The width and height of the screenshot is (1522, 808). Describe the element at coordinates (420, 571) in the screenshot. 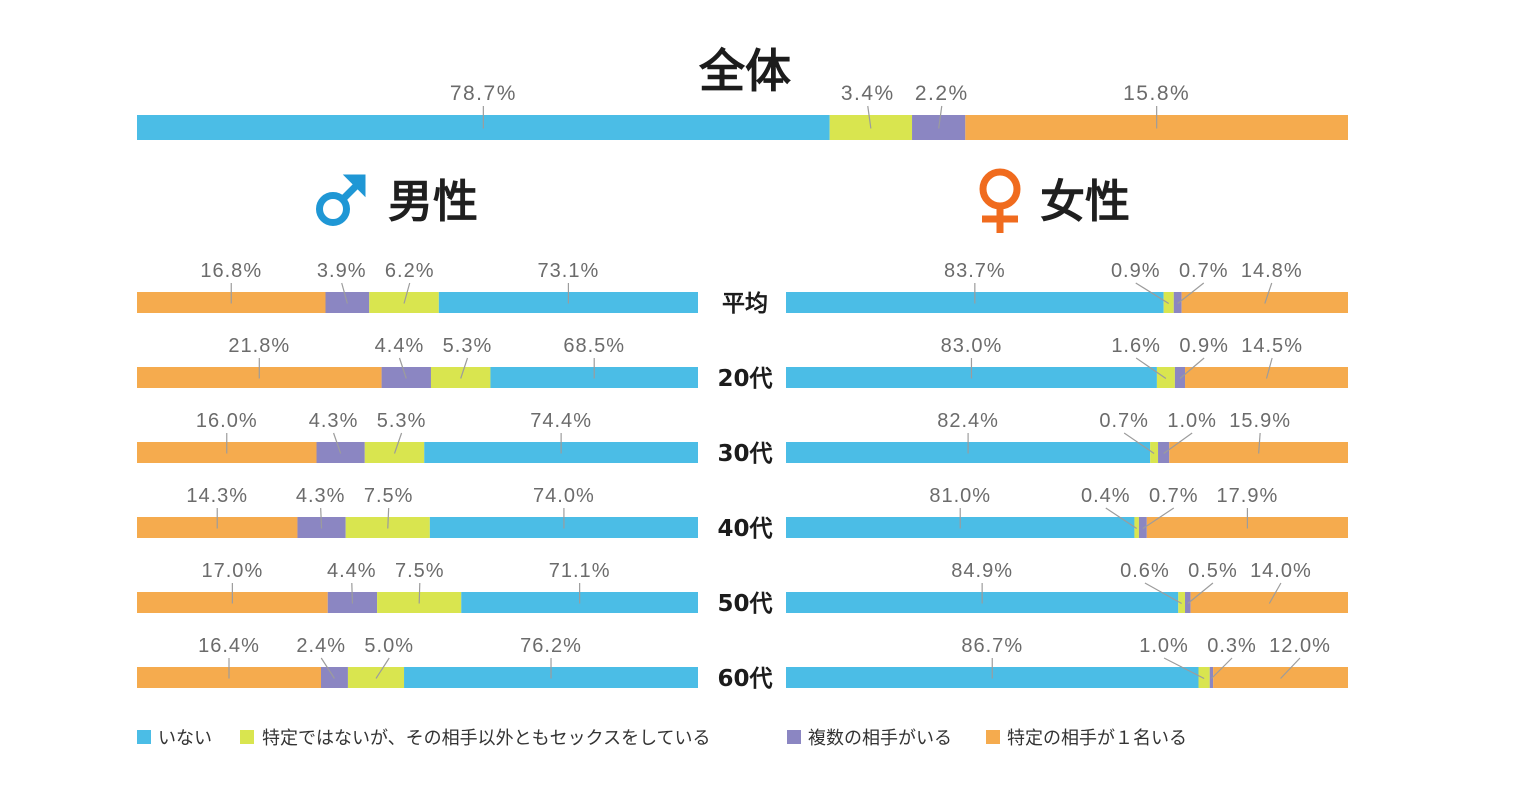

I see `data-label: 7.5%` at that location.